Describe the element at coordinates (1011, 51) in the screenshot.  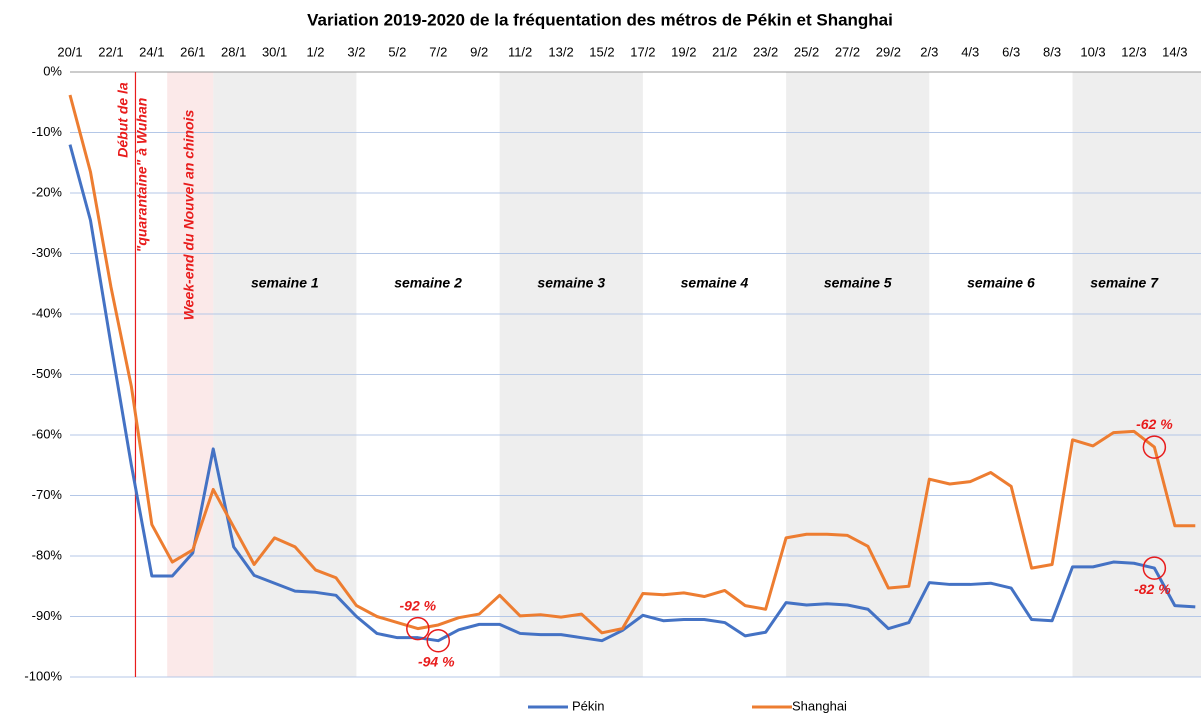
I see `x-tick-label: 6/3` at that location.